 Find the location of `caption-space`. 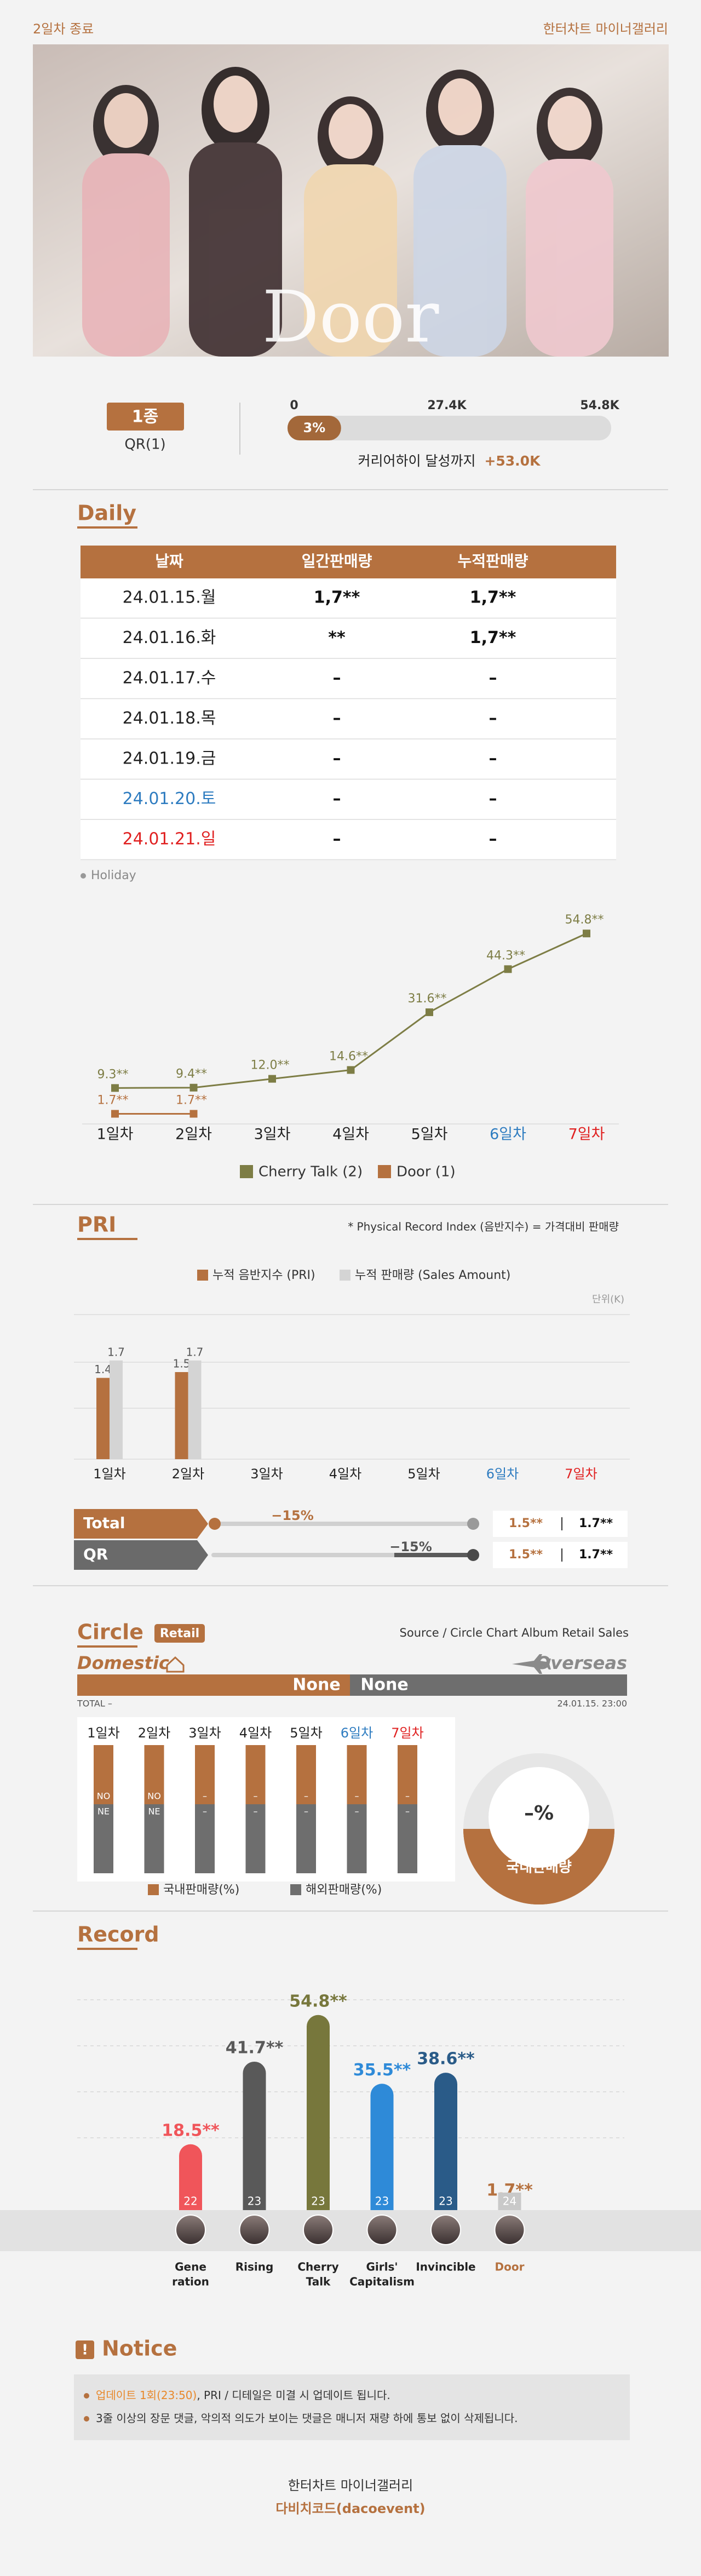

caption-space is located at coordinates (482, 461).